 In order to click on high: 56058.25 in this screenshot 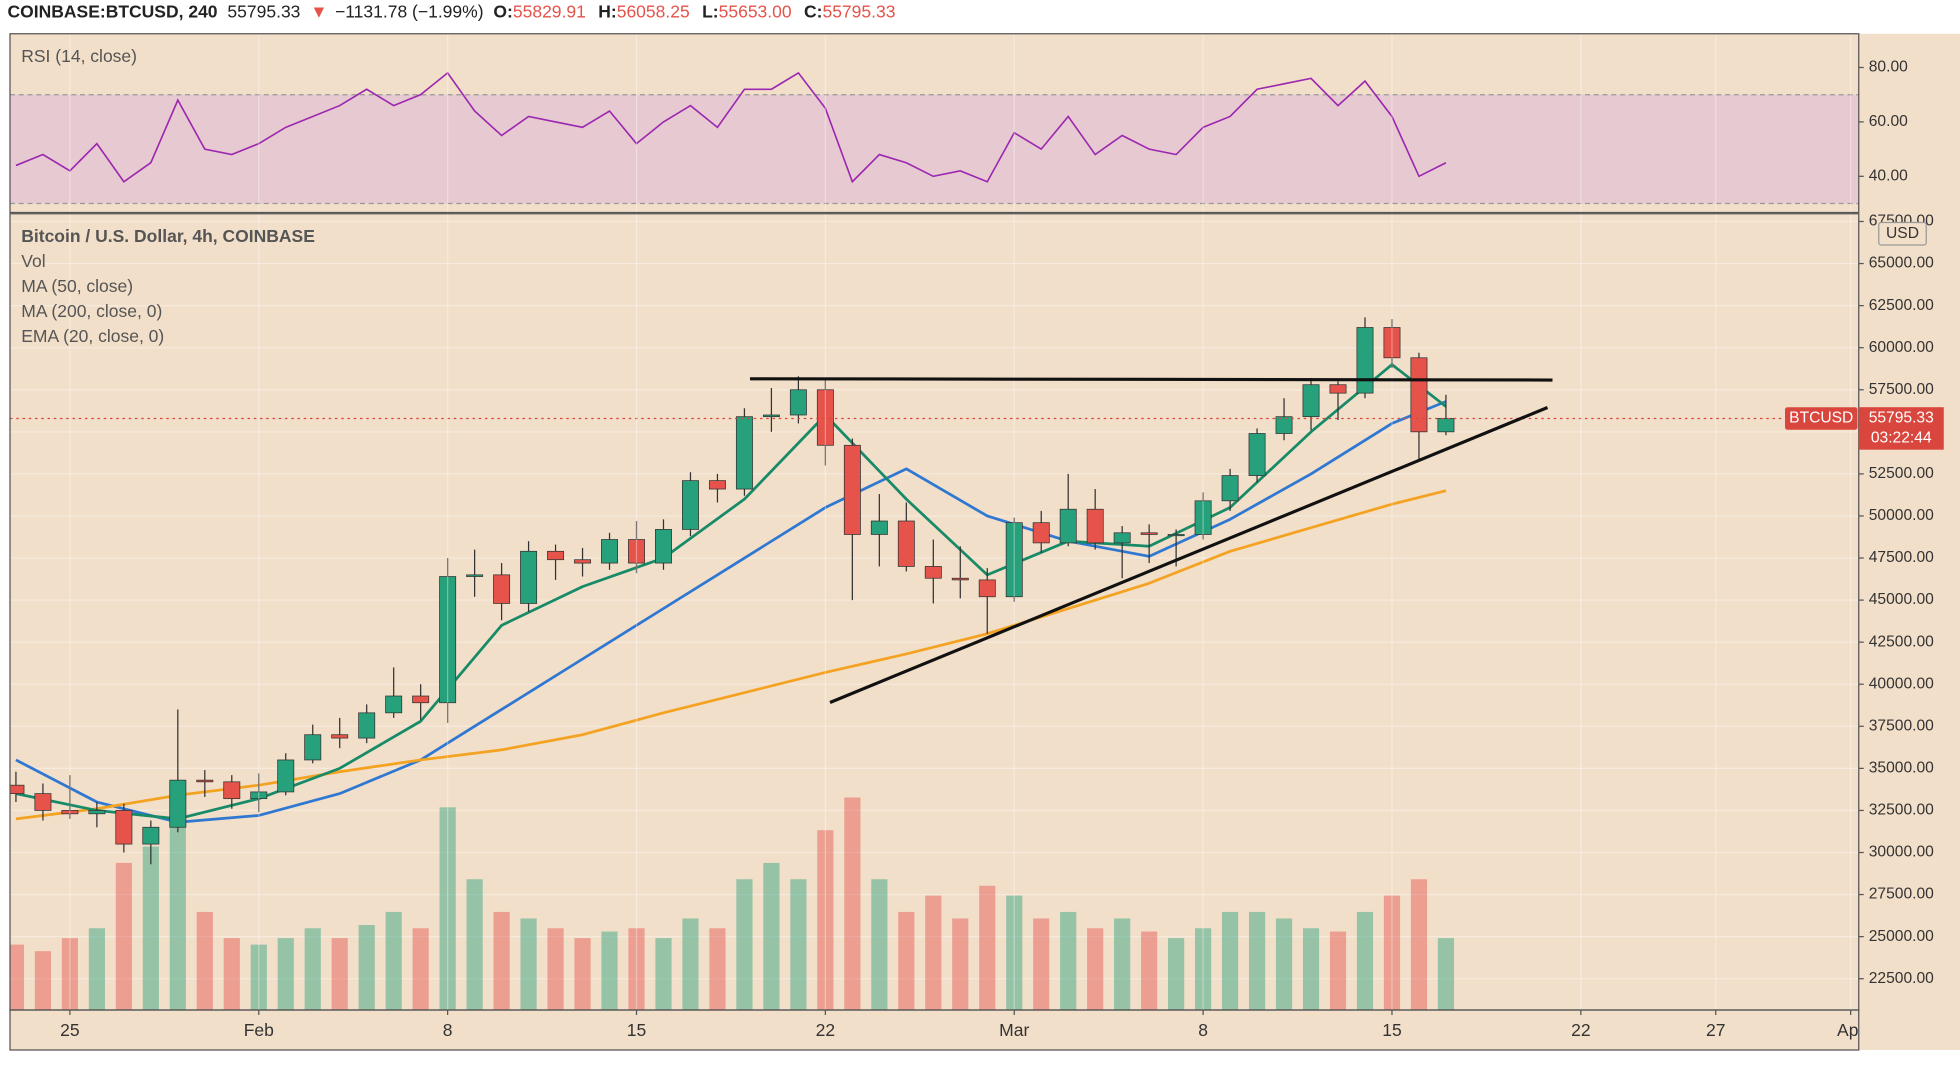, I will do `click(653, 11)`.